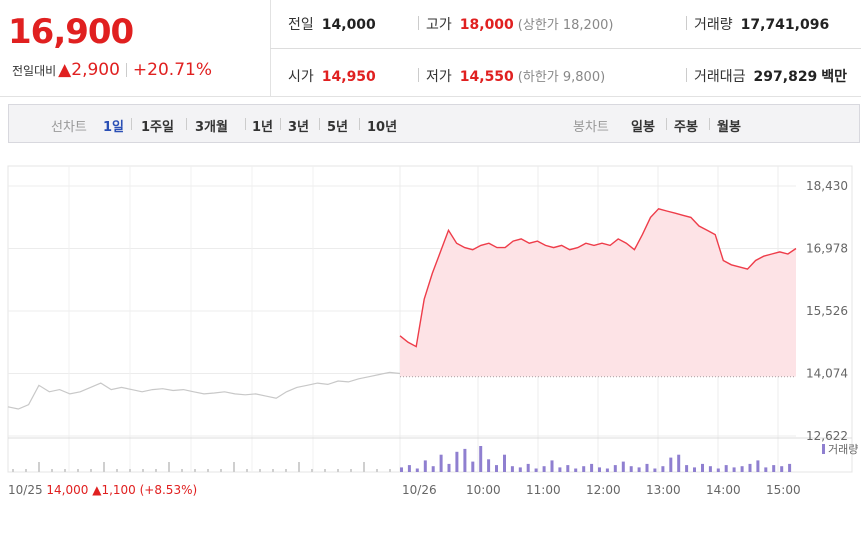  Describe the element at coordinates (299, 127) in the screenshot. I see `period-3y: 3년` at that location.